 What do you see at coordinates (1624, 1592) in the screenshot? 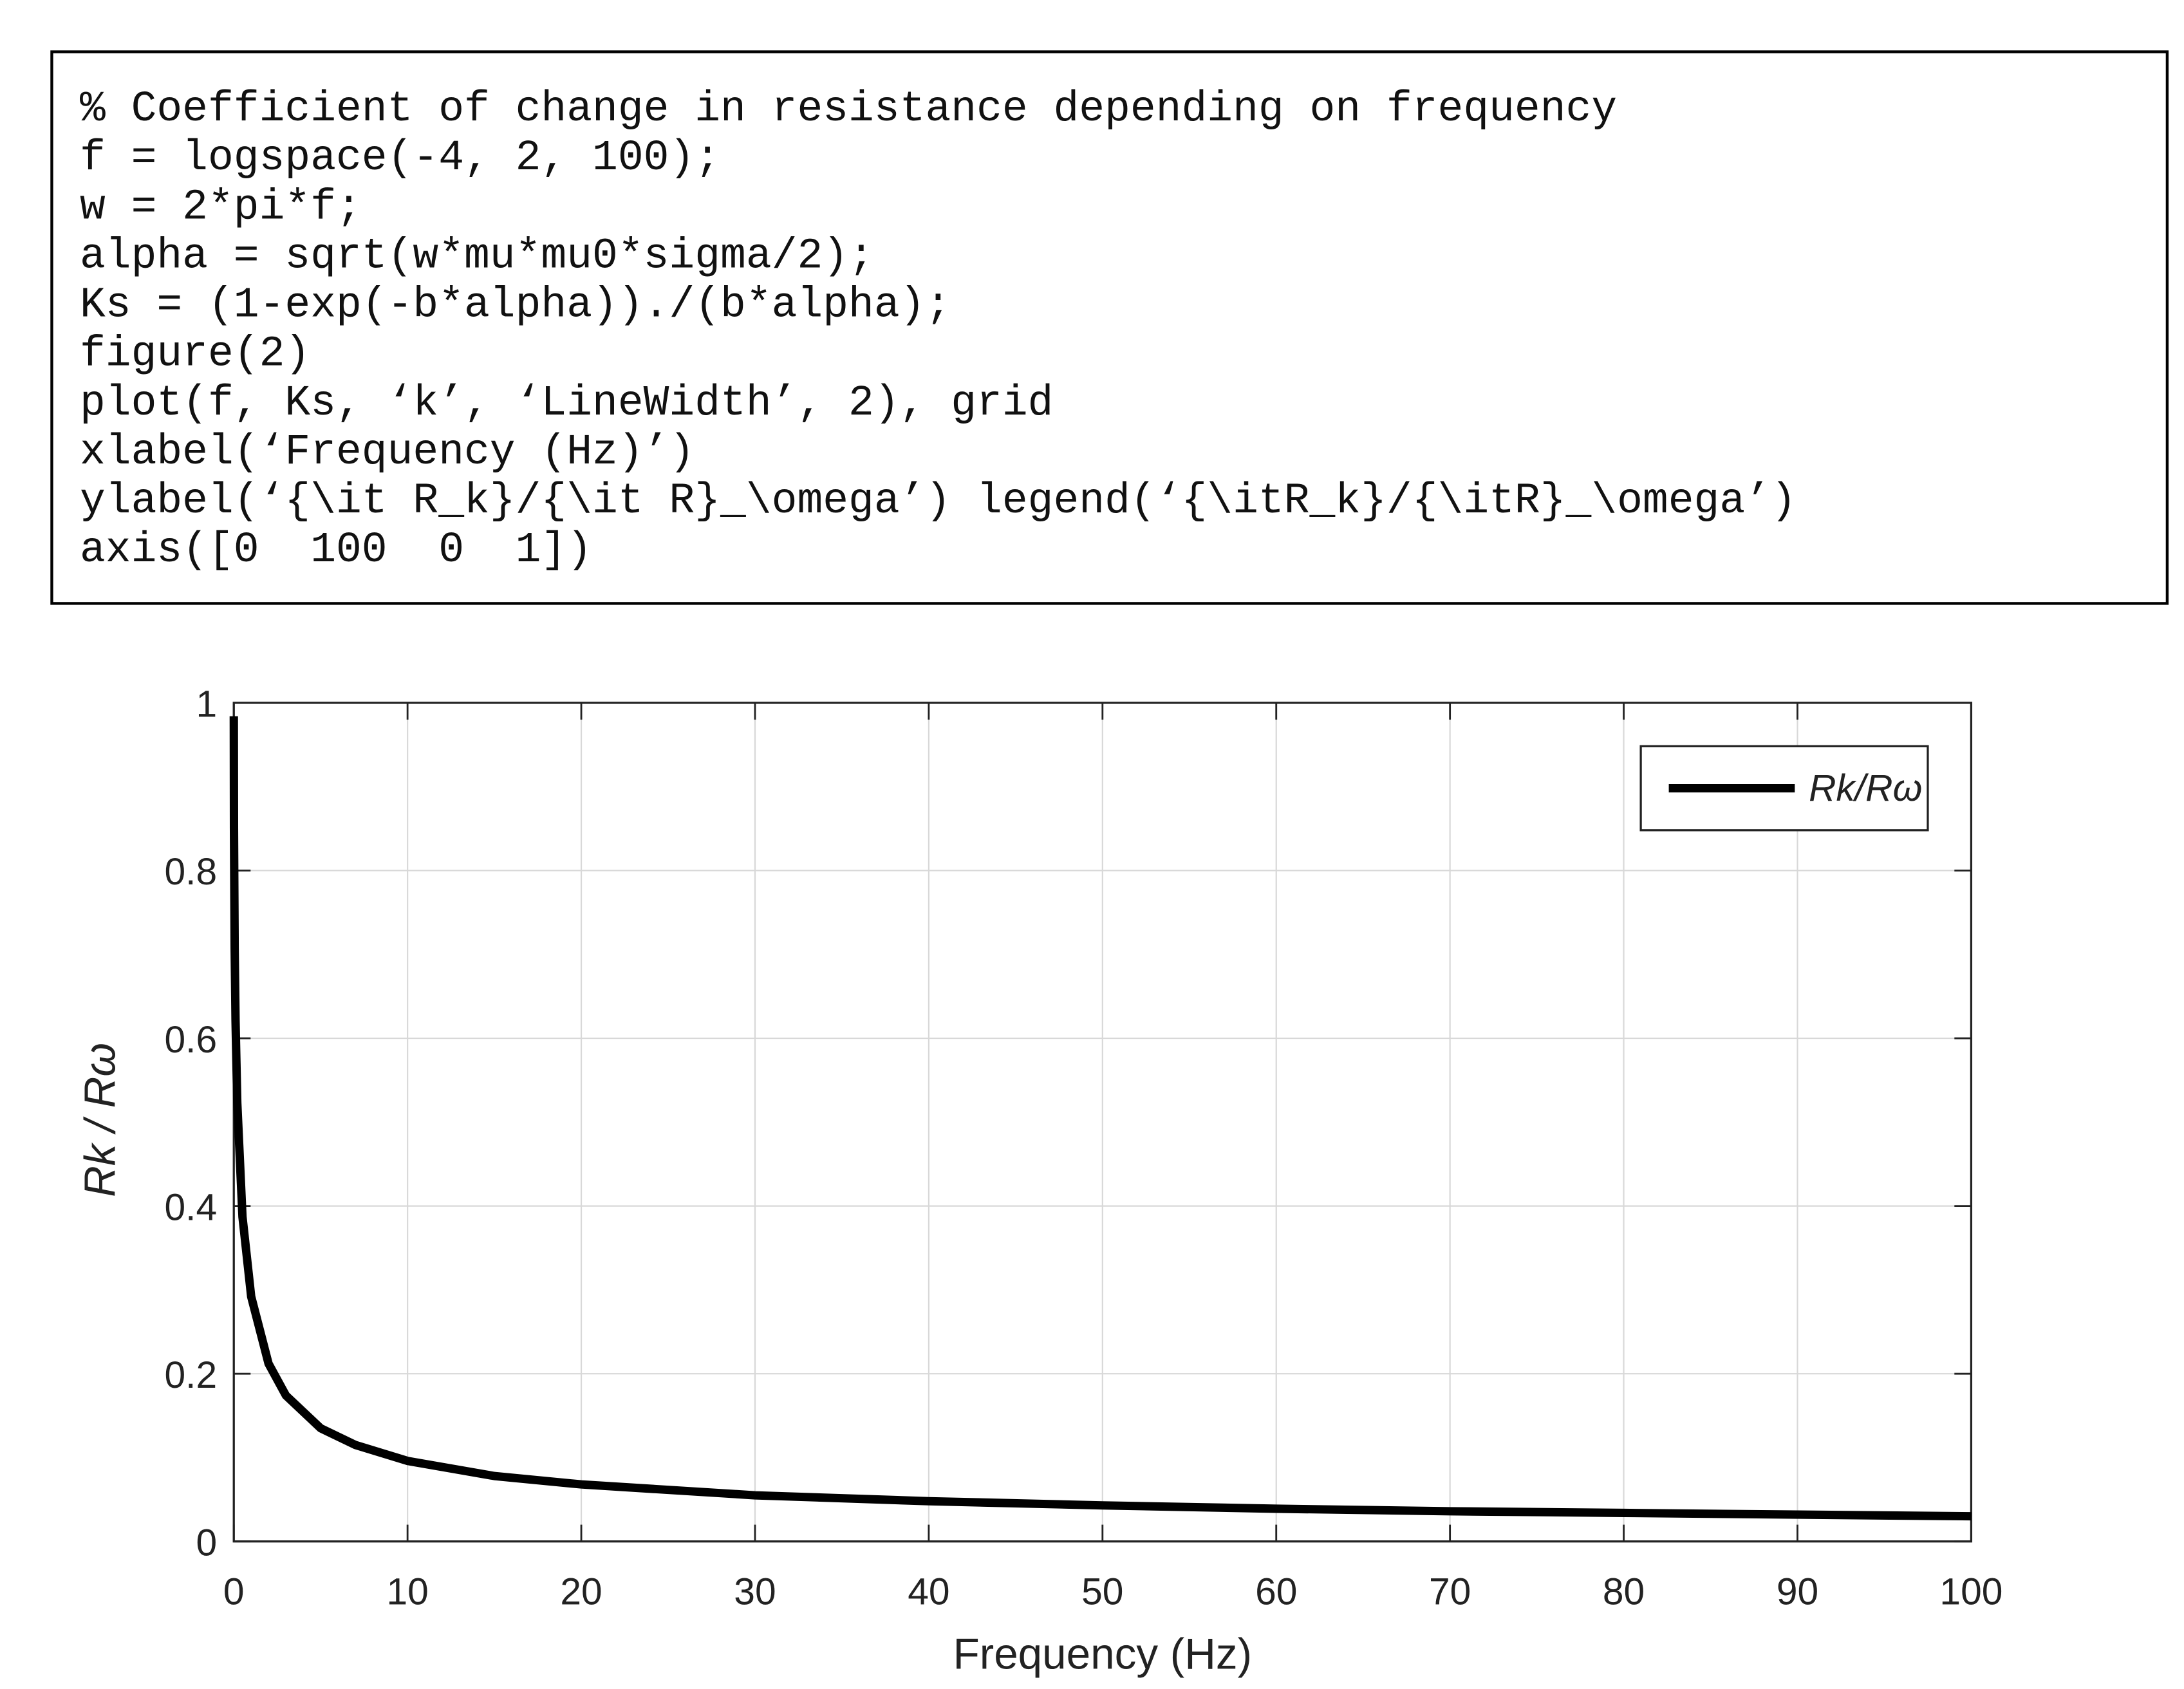
I see `x-tick-label: 80` at bounding box center [1624, 1592].